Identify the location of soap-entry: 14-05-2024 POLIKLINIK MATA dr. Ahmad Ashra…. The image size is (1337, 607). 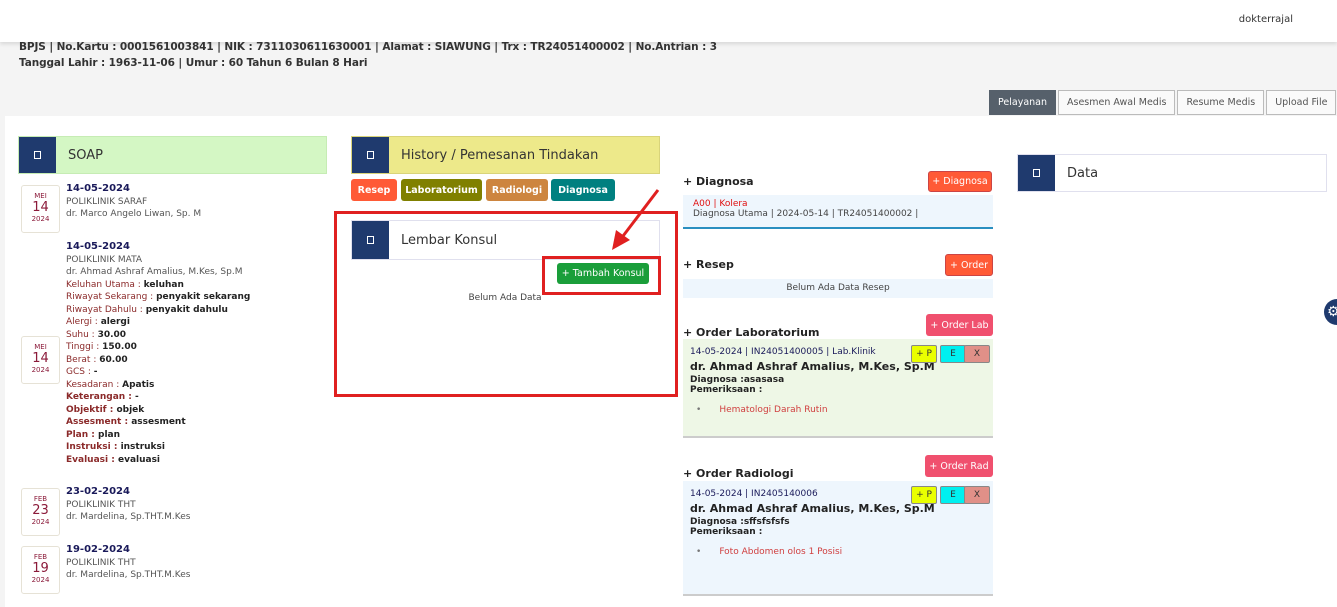
(158, 353).